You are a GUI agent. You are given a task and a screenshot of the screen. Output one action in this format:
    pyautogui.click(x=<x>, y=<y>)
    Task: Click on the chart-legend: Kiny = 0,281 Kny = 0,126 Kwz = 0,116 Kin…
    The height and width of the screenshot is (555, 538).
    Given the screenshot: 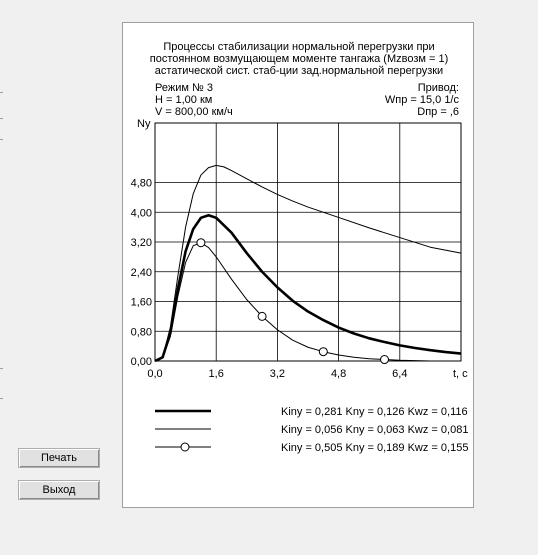 What is the action you would take?
    pyautogui.click(x=311, y=430)
    